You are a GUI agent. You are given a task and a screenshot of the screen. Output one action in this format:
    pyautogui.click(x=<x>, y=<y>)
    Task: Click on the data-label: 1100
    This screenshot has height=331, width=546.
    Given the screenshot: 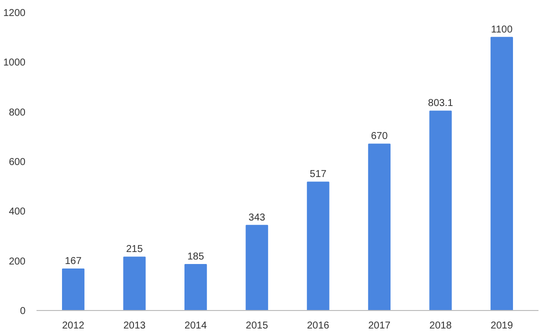 What is the action you would take?
    pyautogui.click(x=502, y=30)
    